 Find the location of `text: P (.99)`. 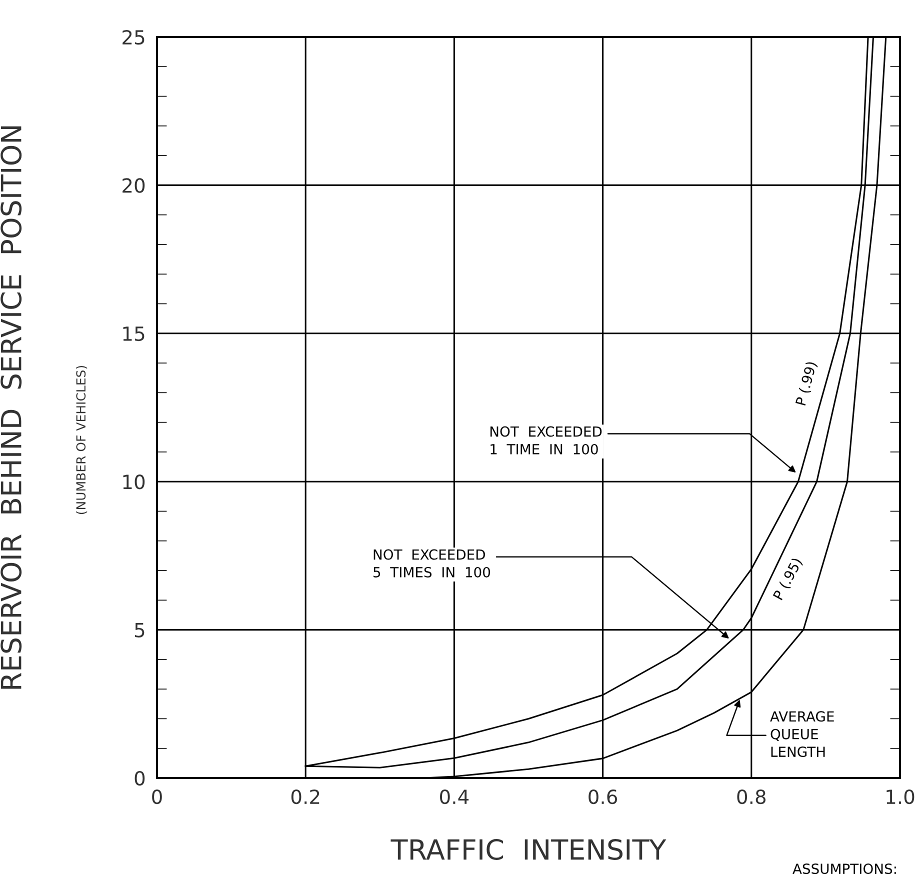

text: P (.99) is located at coordinates (806, 383).